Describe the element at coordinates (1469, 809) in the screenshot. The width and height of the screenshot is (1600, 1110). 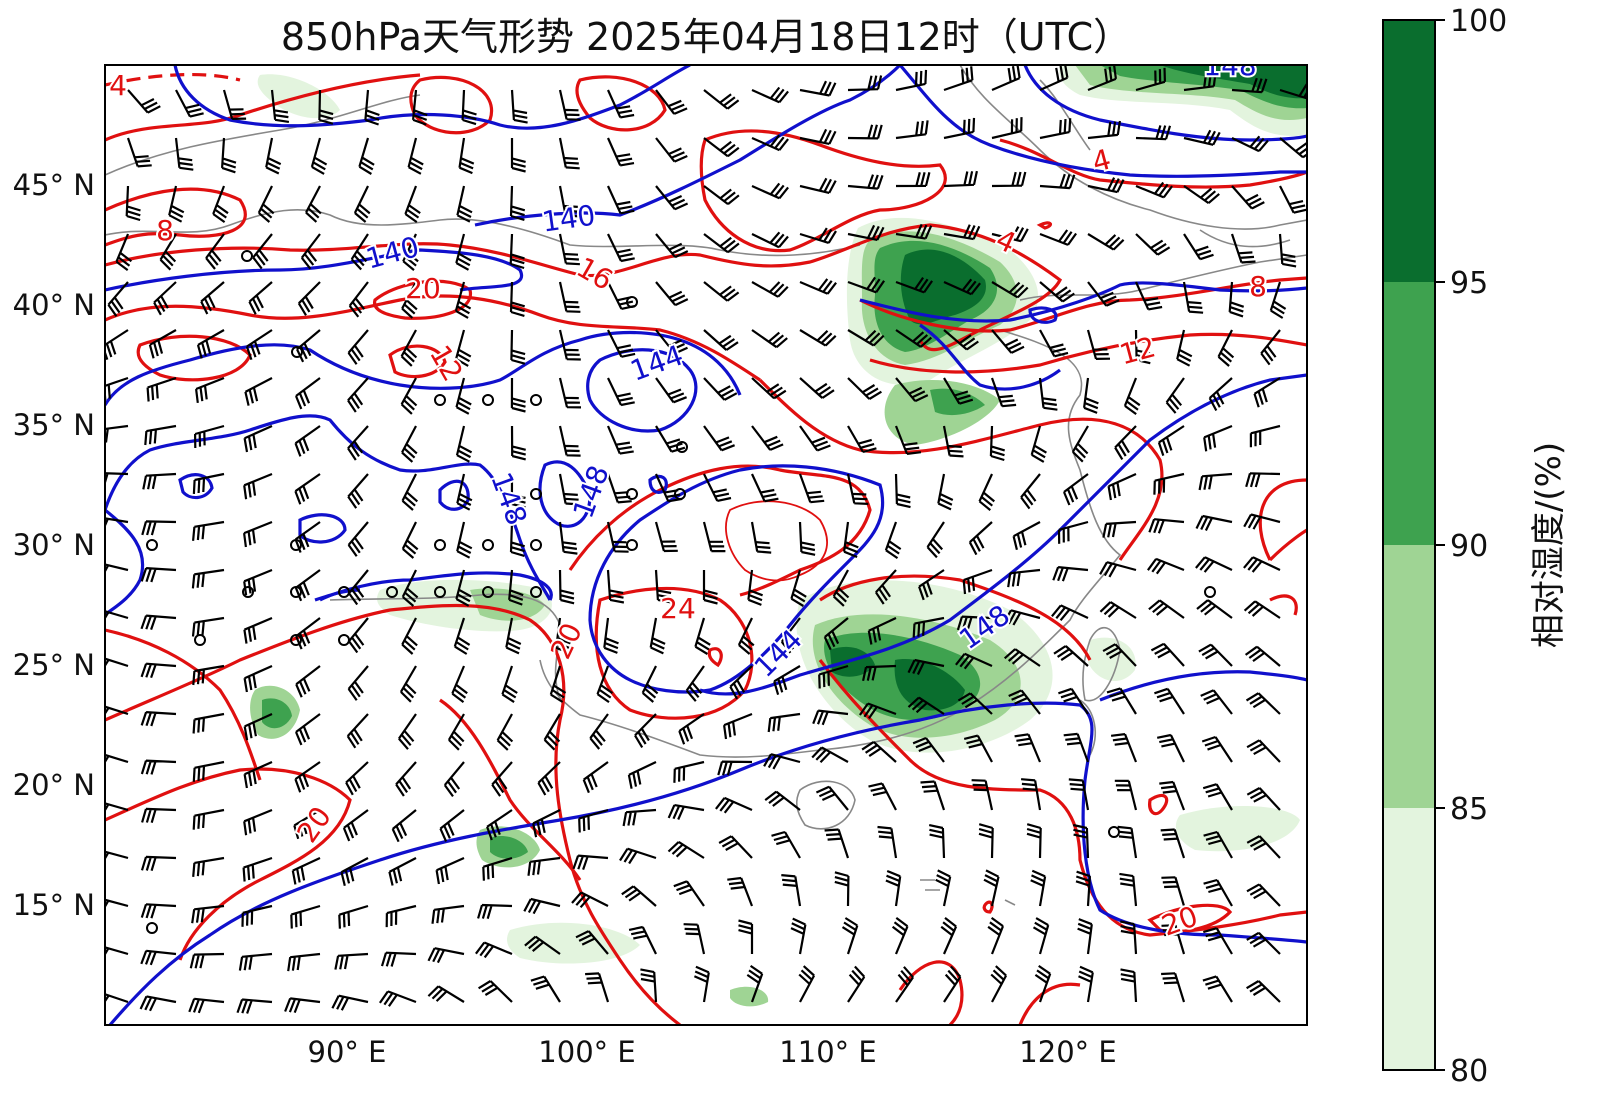
I see `colorbar-tick-label: 85` at that location.